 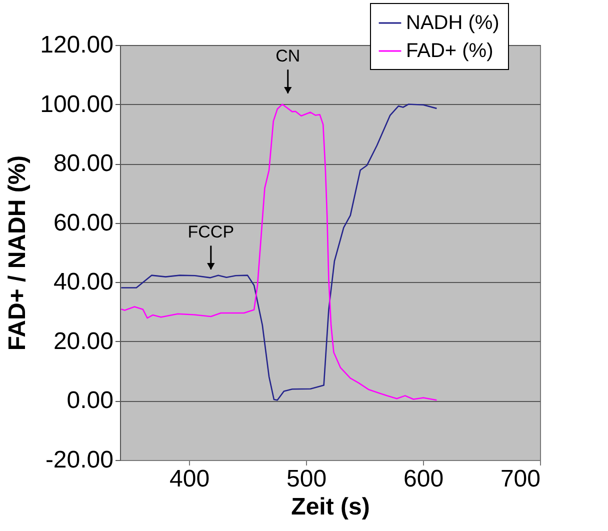 I want to click on legend-label: NADH (%), so click(x=453, y=23).